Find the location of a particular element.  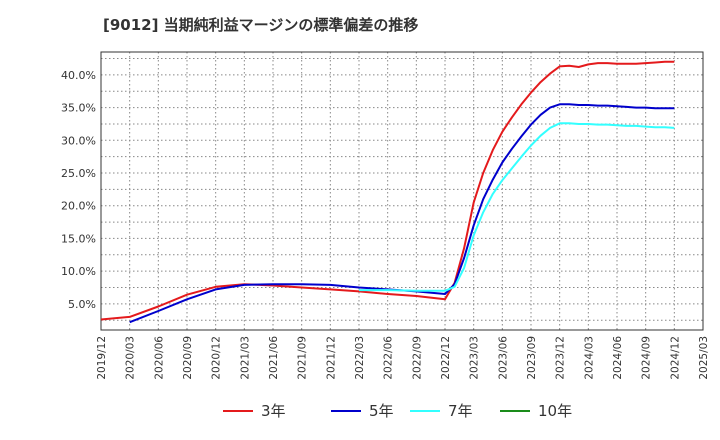

x-tick-label: 2024/09 is located at coordinates (647, 358).